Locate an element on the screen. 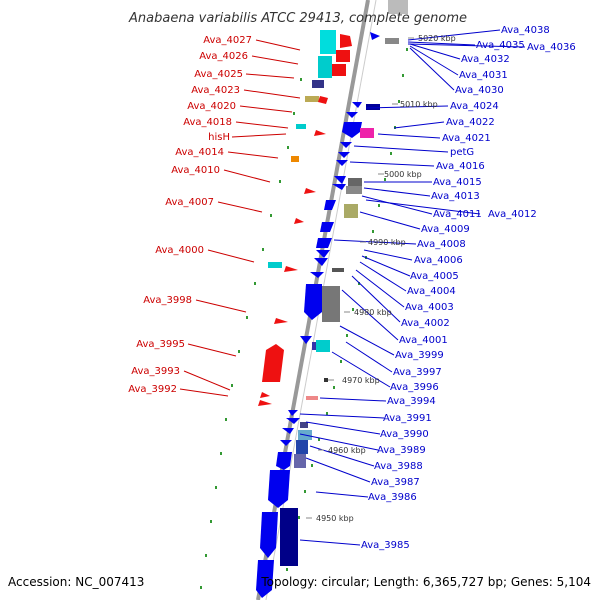  gene-label: Ava_4003 is located at coordinates (429, 307).